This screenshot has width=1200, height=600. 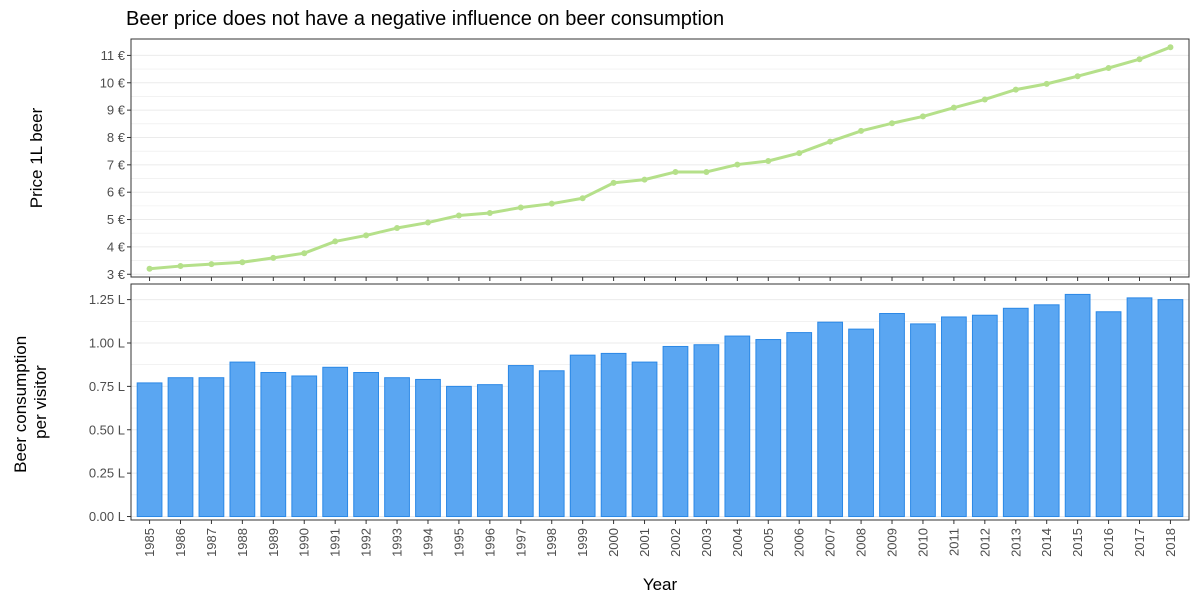 What do you see at coordinates (397, 542) in the screenshot?
I see `year-tick-label: 1993` at bounding box center [397, 542].